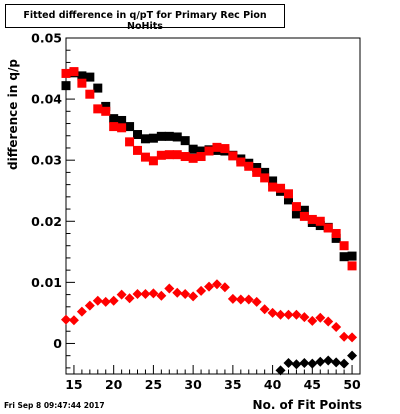 The height and width of the screenshot is (414, 400). Describe the element at coordinates (352, 384) in the screenshot. I see `x-tick-label: 50` at that location.